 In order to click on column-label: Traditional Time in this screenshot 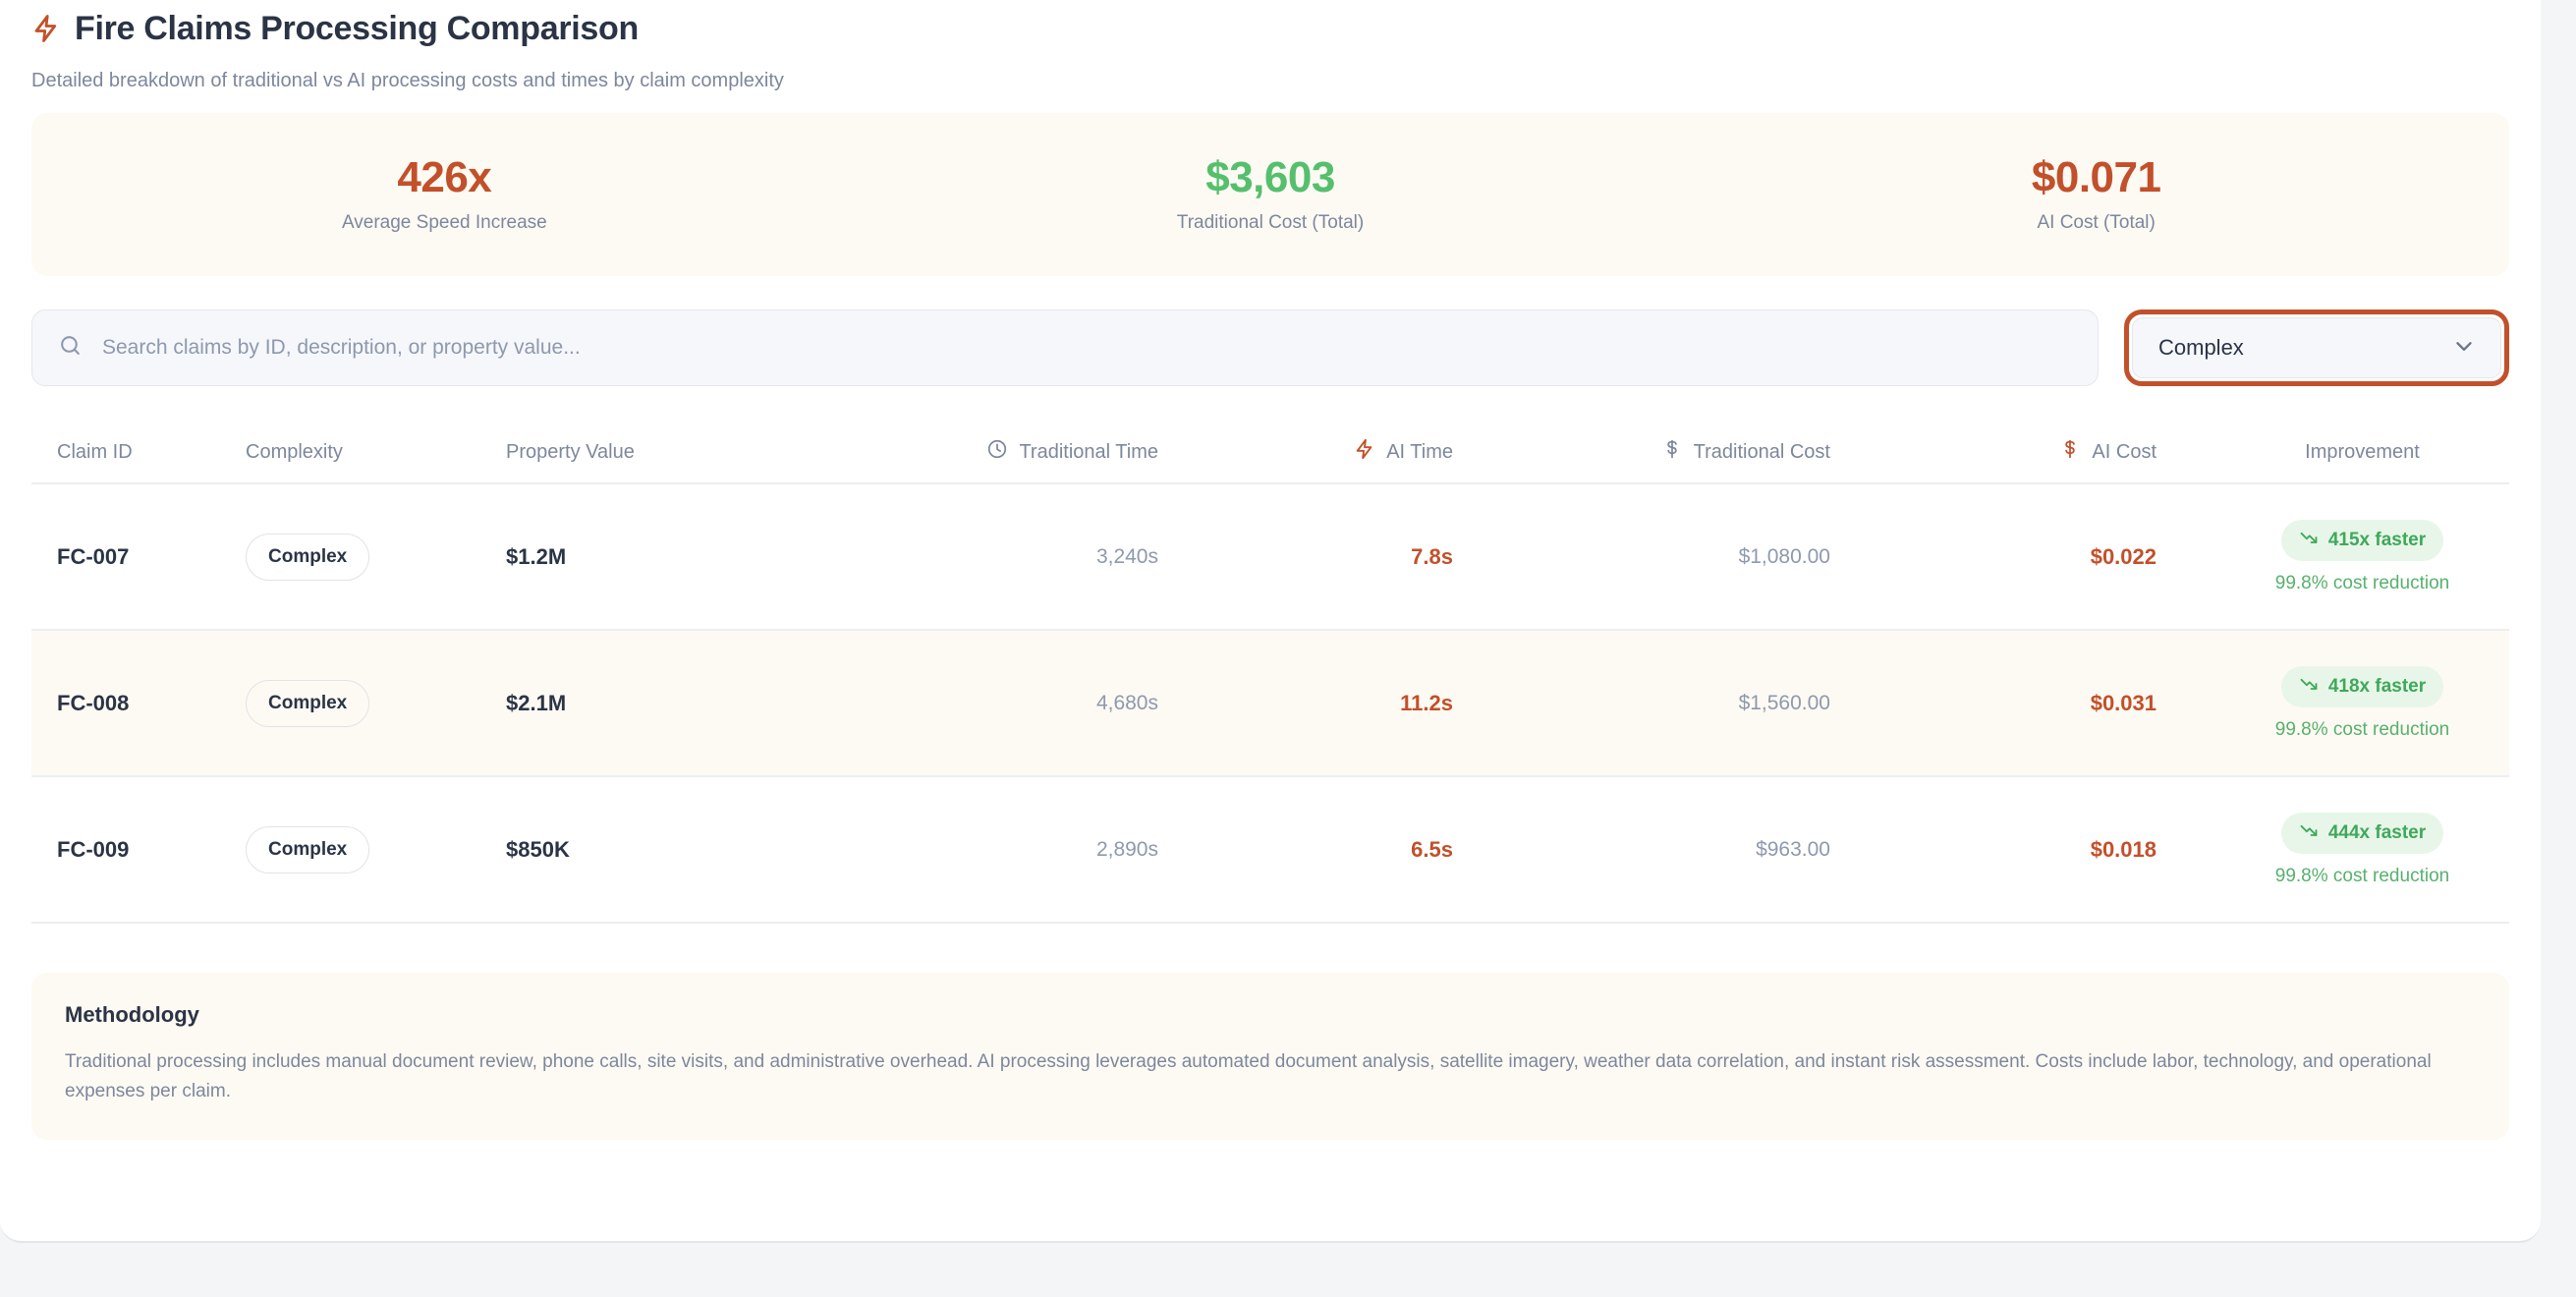, I will do `click(1088, 451)`.